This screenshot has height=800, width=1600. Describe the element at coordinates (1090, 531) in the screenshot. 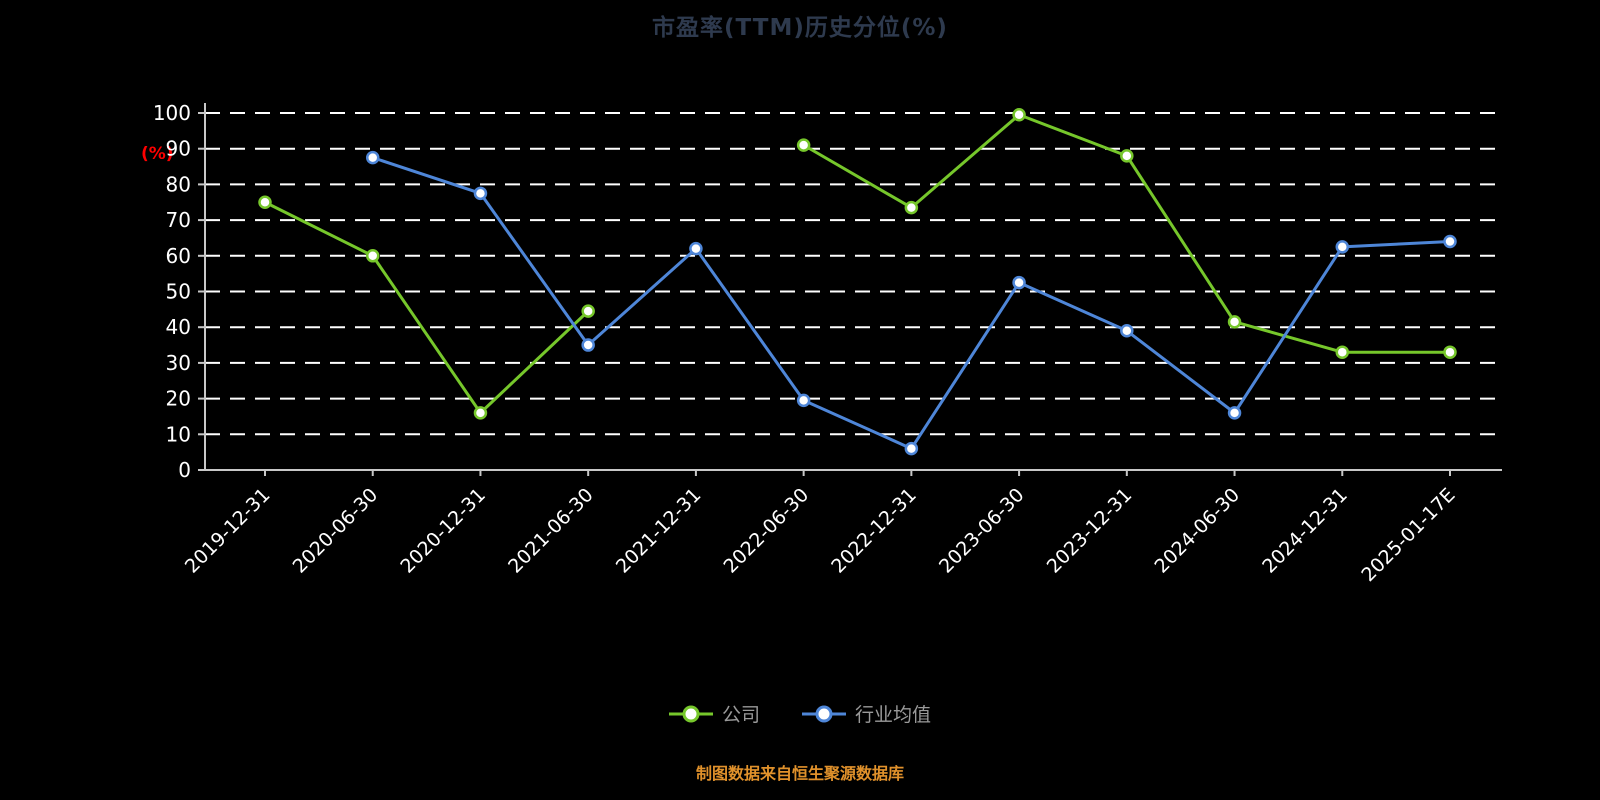

I see `x-tick-label: 2023-12-31` at that location.